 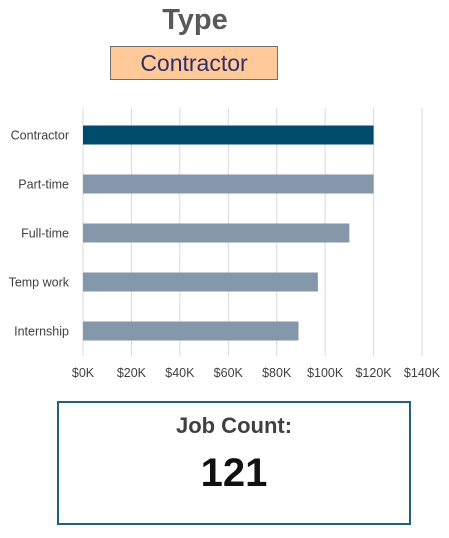 I want to click on x-tick-label: $120K, so click(x=373, y=373).